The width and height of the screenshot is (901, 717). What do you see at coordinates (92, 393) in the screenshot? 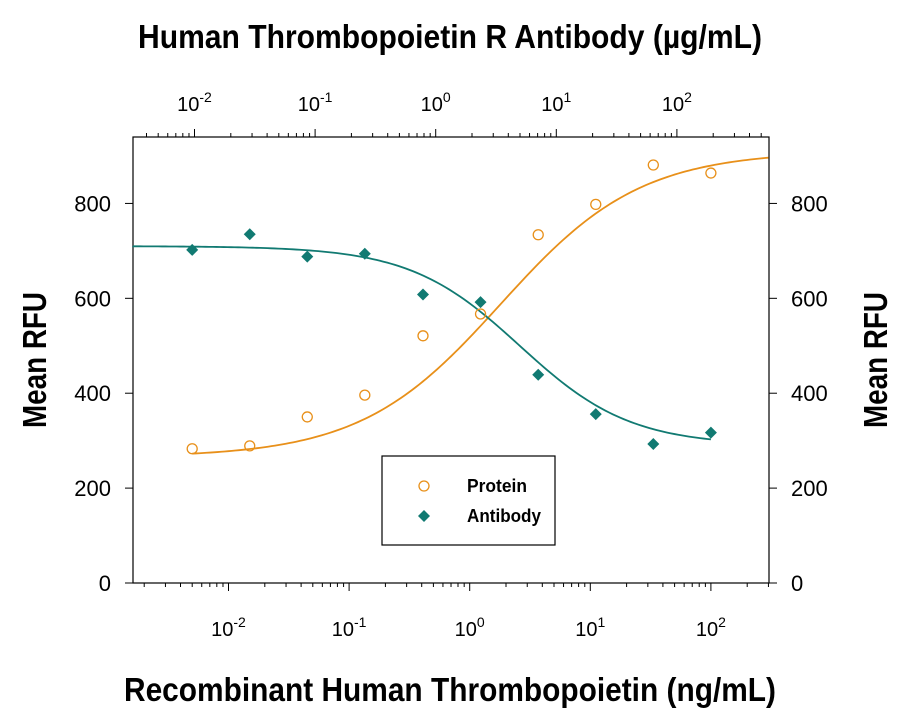
I see `y-left-tick-label: 400` at bounding box center [92, 393].